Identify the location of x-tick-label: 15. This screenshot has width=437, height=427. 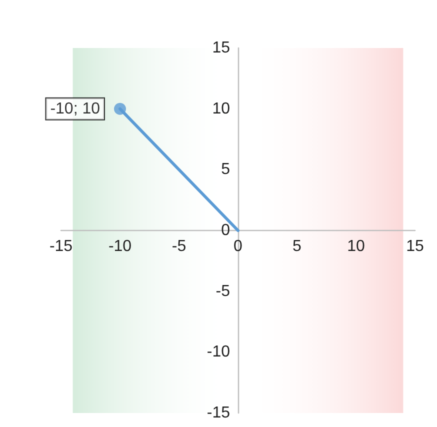
(415, 246).